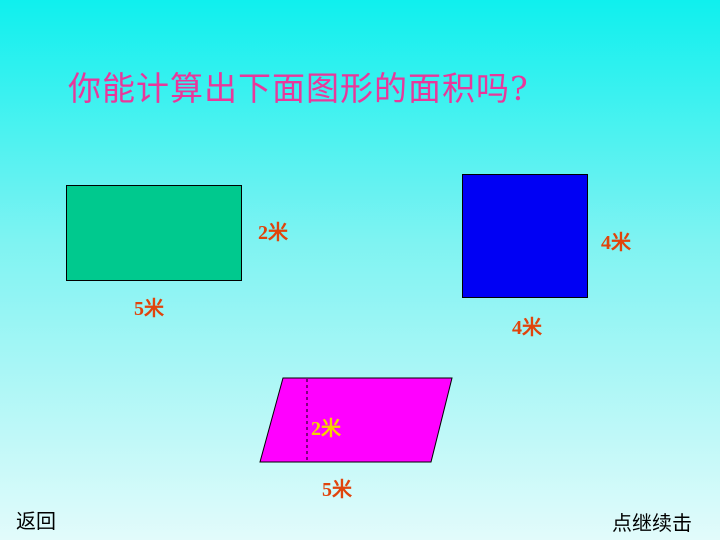 The width and height of the screenshot is (720, 540). What do you see at coordinates (326, 429) in the screenshot?
I see `parallelogram-height-label: 2米` at bounding box center [326, 429].